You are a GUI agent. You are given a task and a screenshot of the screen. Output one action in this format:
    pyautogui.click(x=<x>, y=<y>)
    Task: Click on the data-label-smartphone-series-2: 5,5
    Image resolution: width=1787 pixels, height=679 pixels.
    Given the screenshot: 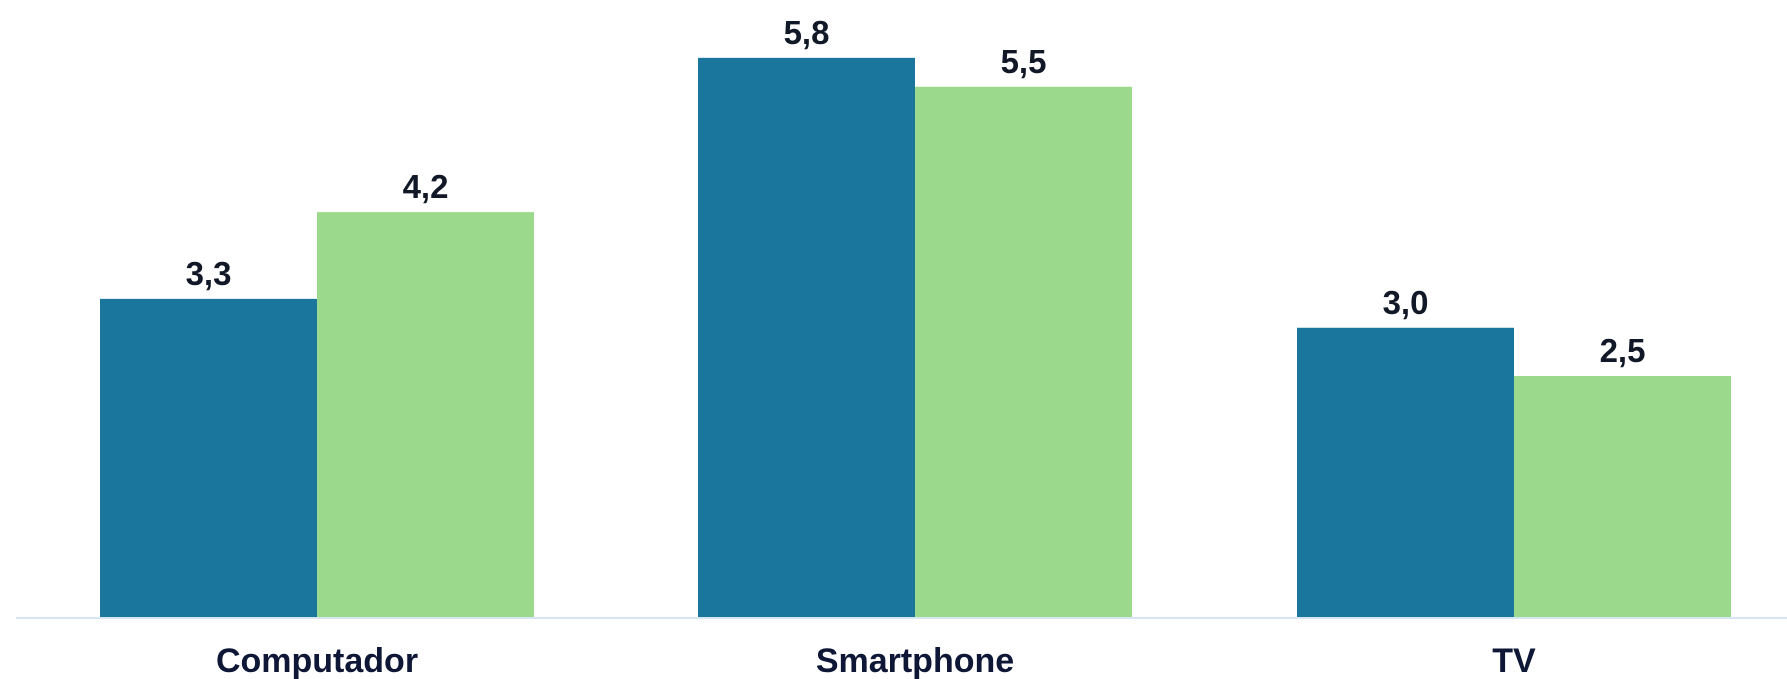 What is the action you would take?
    pyautogui.click(x=1024, y=61)
    